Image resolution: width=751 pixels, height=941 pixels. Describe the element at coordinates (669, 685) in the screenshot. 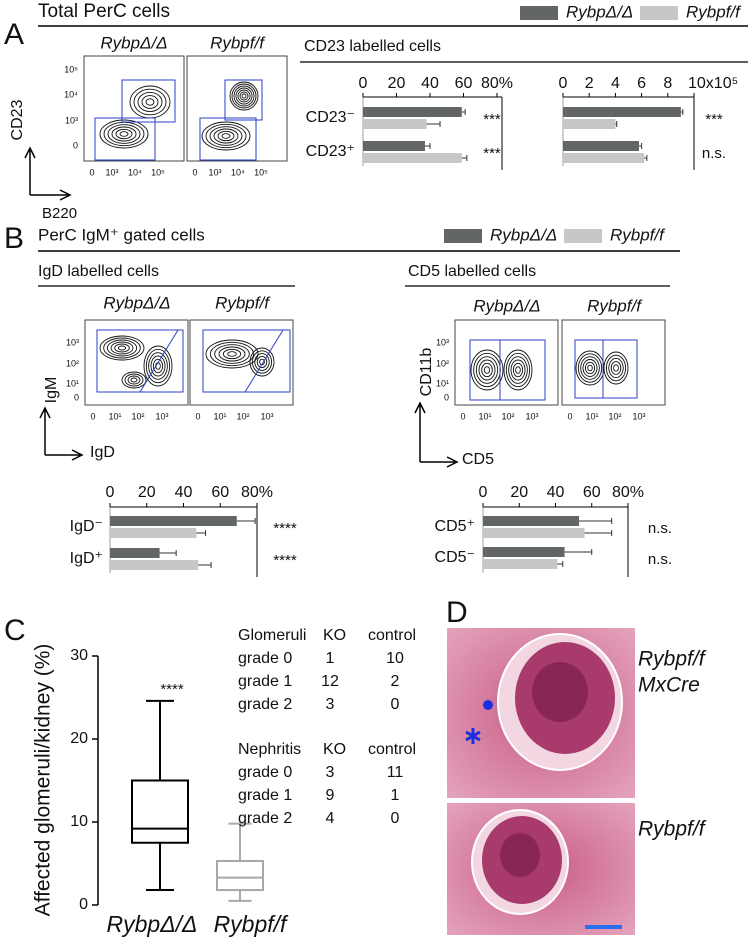

I see `image-label: MxCre` at that location.